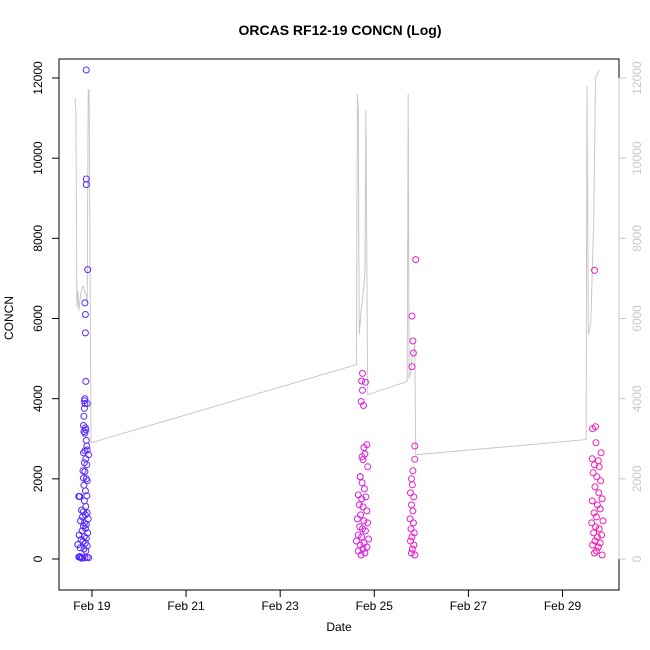 This screenshot has height=650, width=650. What do you see at coordinates (339, 30) in the screenshot?
I see `chart-title: ORCAS RF12-19 CONCN (Log)` at bounding box center [339, 30].